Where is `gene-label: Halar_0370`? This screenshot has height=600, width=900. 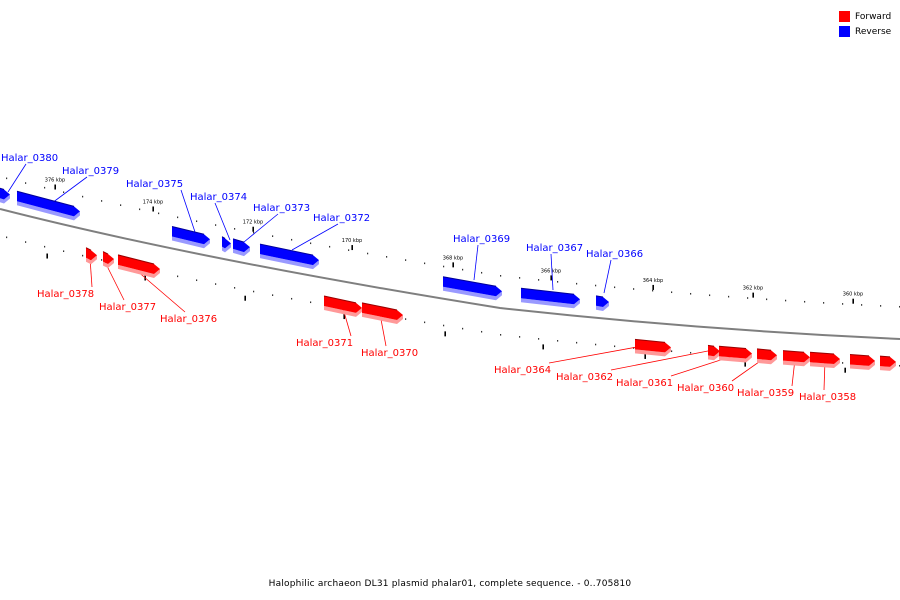
gene-label: Halar_0370 is located at coordinates (389, 353).